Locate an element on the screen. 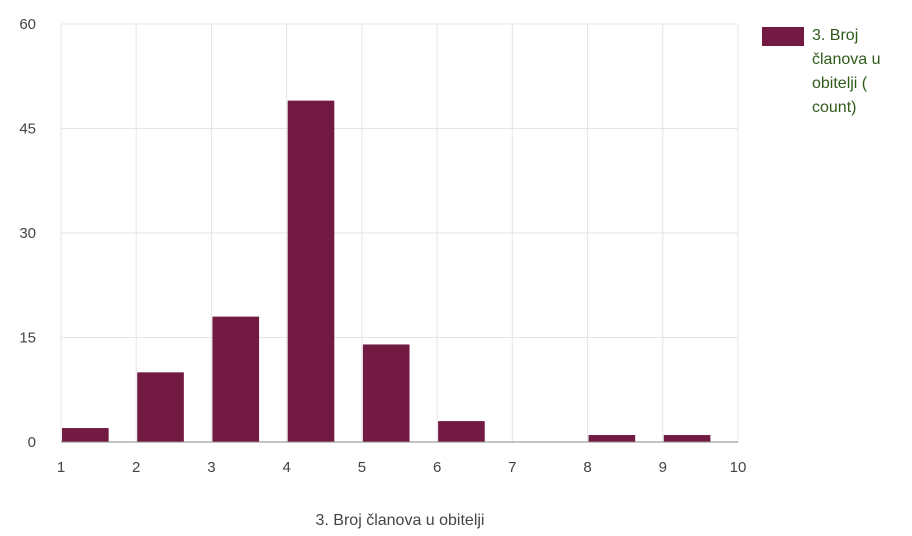 The height and width of the screenshot is (536, 912). x-tick-label: 3 is located at coordinates (211, 467).